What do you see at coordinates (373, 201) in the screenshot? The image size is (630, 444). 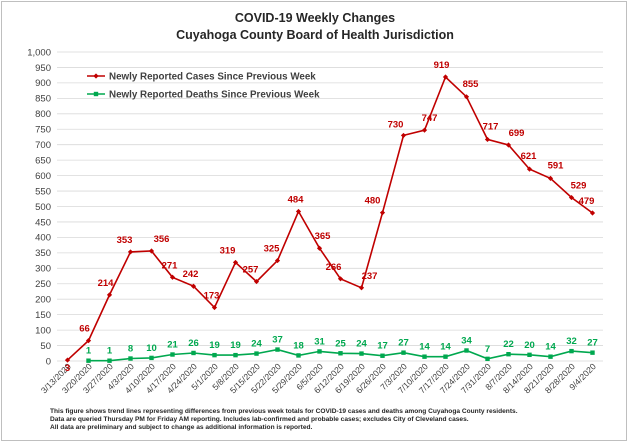 I see `data-label-cases: 480` at bounding box center [373, 201].